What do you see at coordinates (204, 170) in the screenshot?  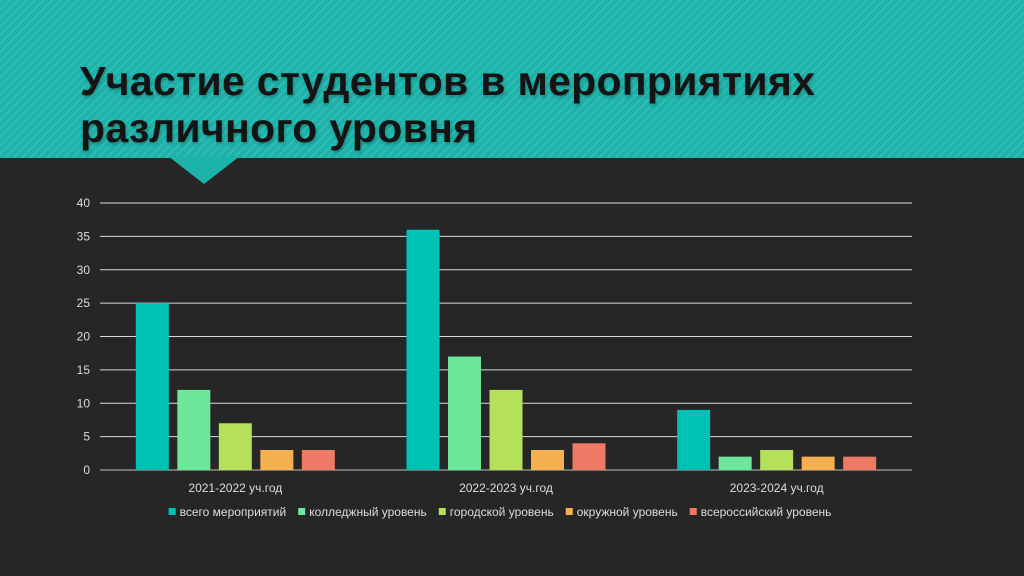 I see `header-notch` at bounding box center [204, 170].